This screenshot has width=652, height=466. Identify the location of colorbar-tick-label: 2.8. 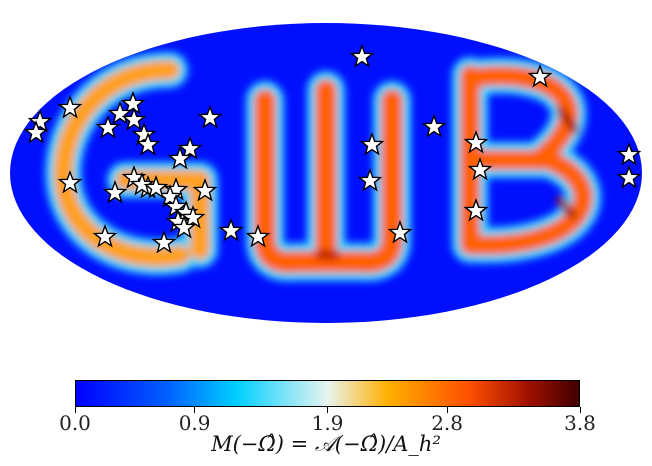
(447, 423).